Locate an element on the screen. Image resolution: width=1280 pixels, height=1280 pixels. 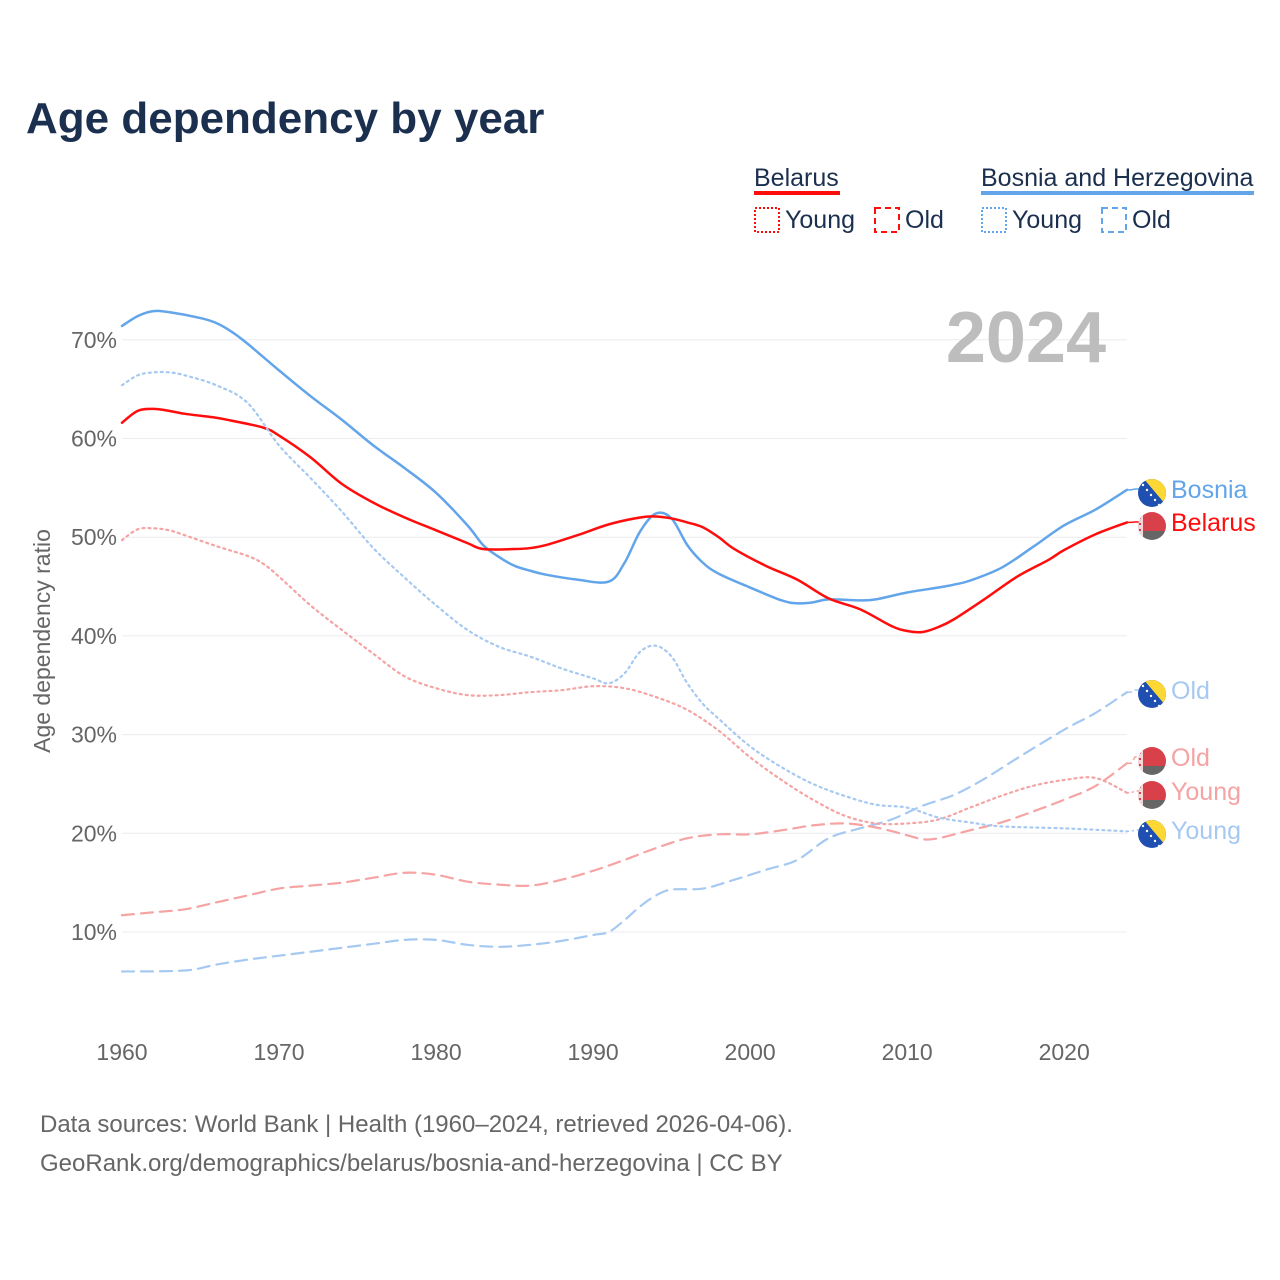
end-label: Bosnia is located at coordinates (1209, 490).